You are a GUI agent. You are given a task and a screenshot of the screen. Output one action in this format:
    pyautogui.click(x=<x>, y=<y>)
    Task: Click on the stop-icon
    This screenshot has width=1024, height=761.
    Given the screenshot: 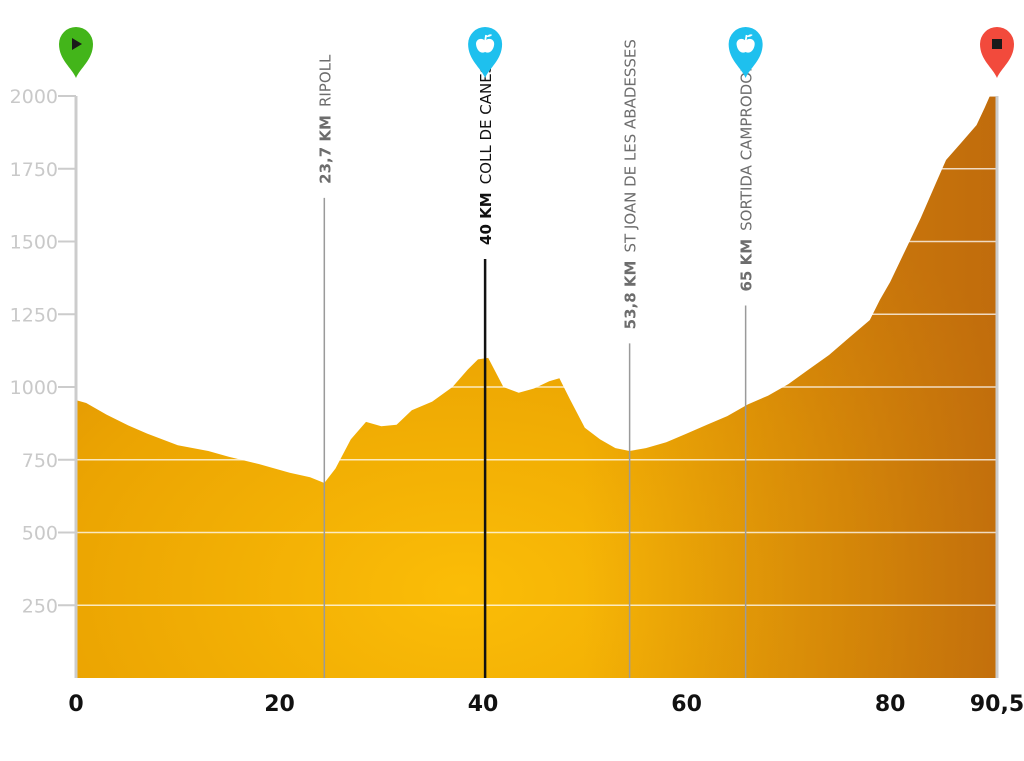 What is the action you would take?
    pyautogui.click(x=997, y=44)
    